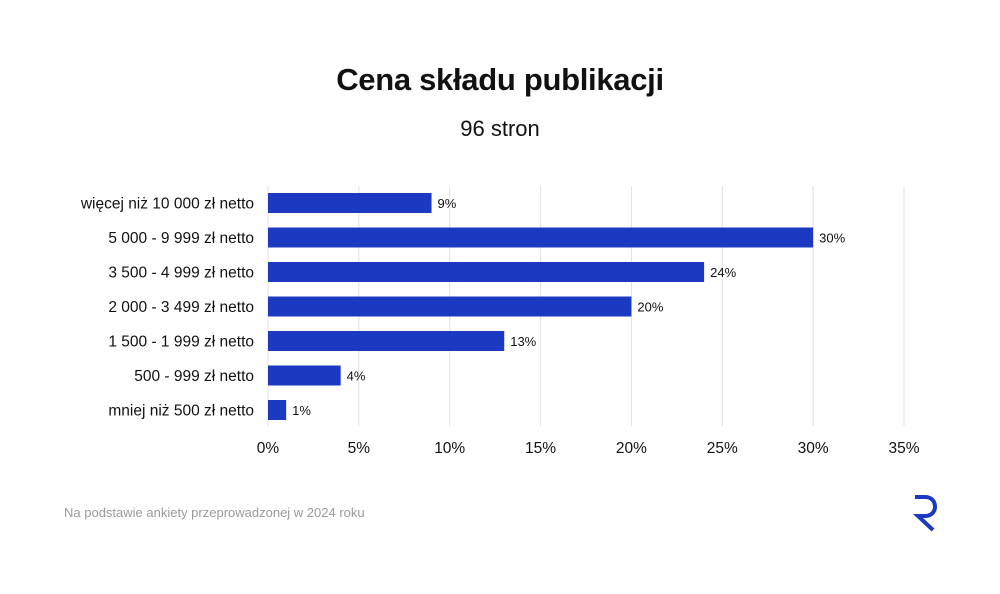 This screenshot has height=594, width=1000. Describe the element at coordinates (903, 448) in the screenshot. I see `x-tick-label: 35%` at that location.